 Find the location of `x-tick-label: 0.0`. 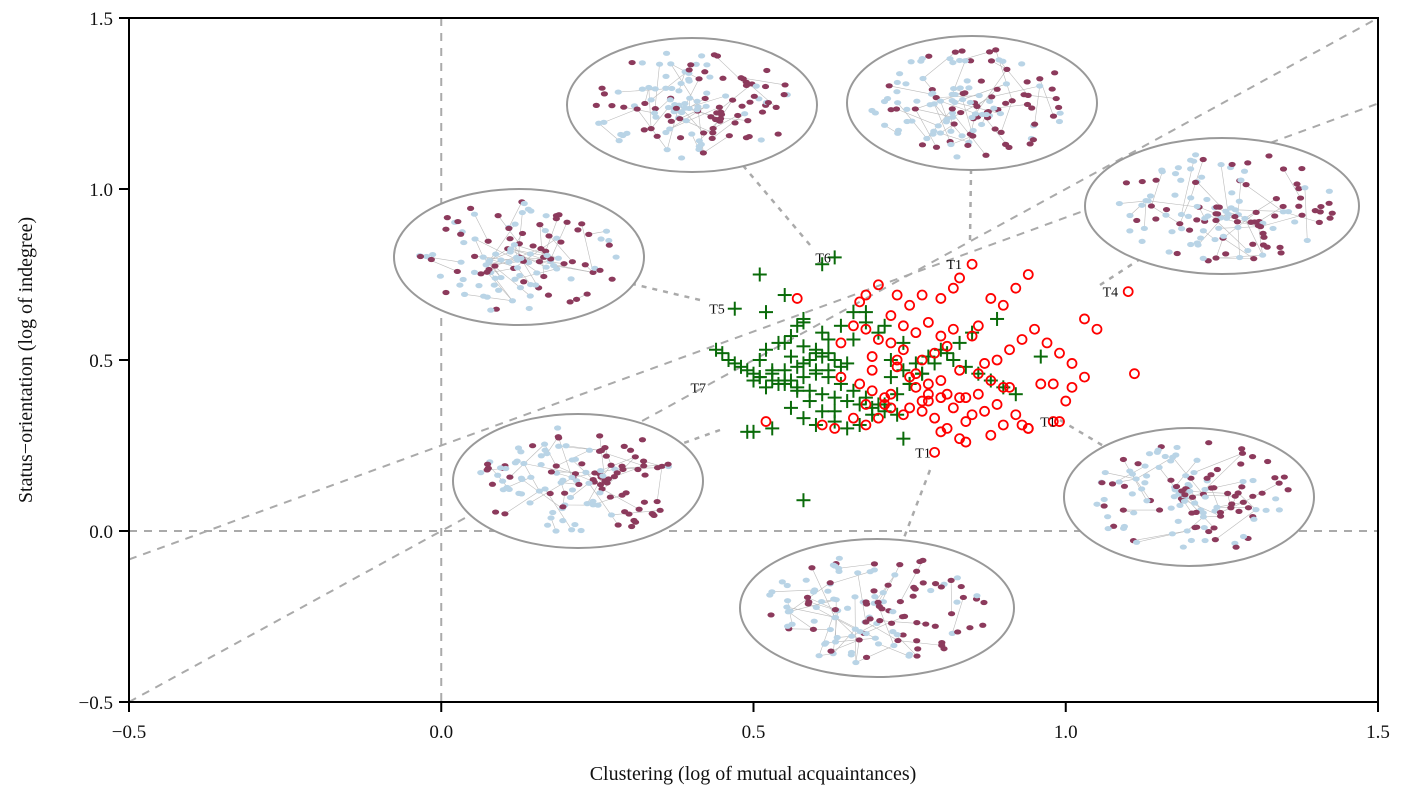

x-tick-label: 0.0 is located at coordinates (441, 732).